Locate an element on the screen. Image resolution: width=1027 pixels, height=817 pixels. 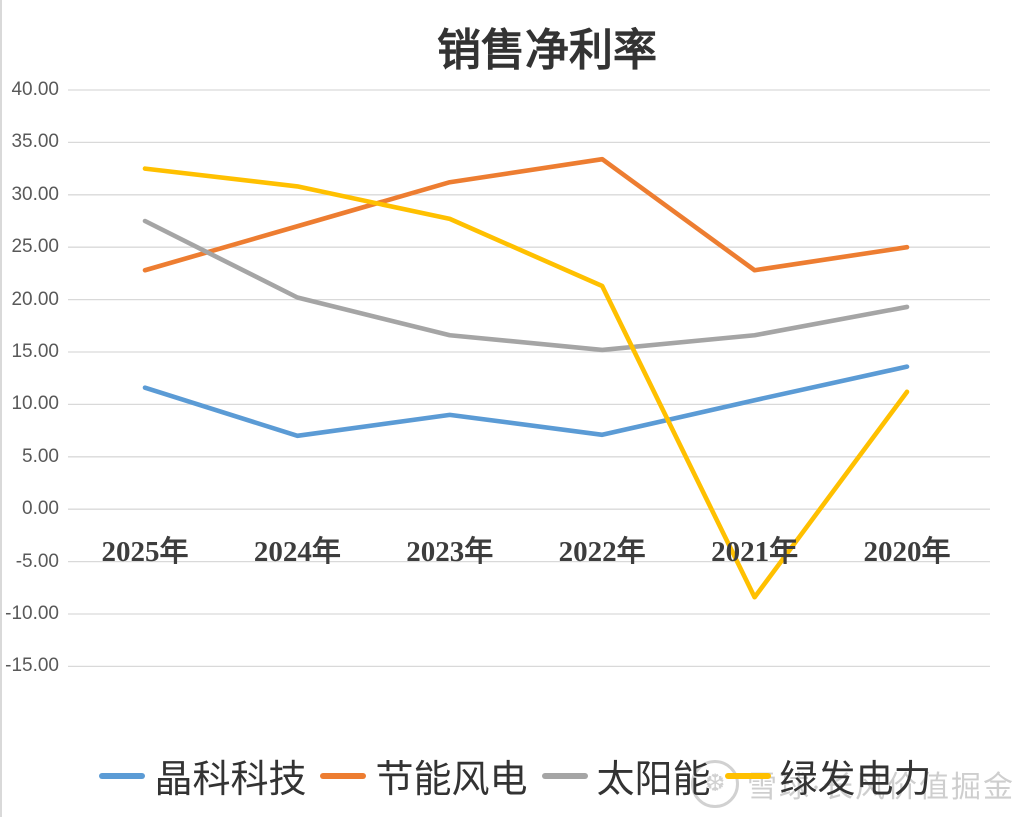
x-axis-label: 2023年 is located at coordinates (450, 552).